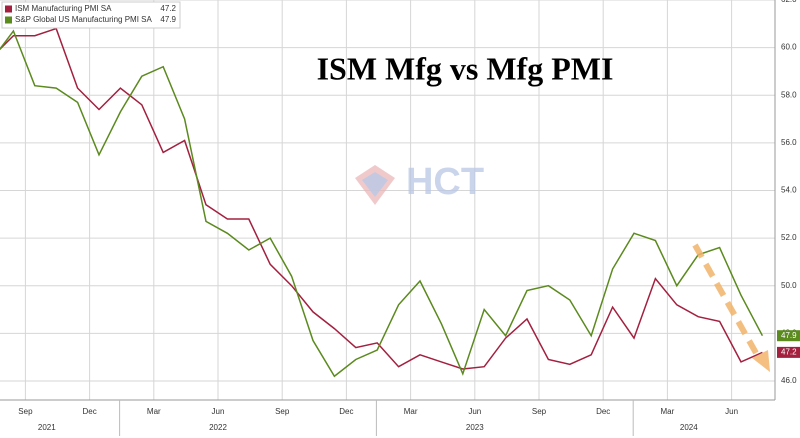 This screenshot has width=800, height=438. I want to click on watermark: HCT, so click(419, 183).